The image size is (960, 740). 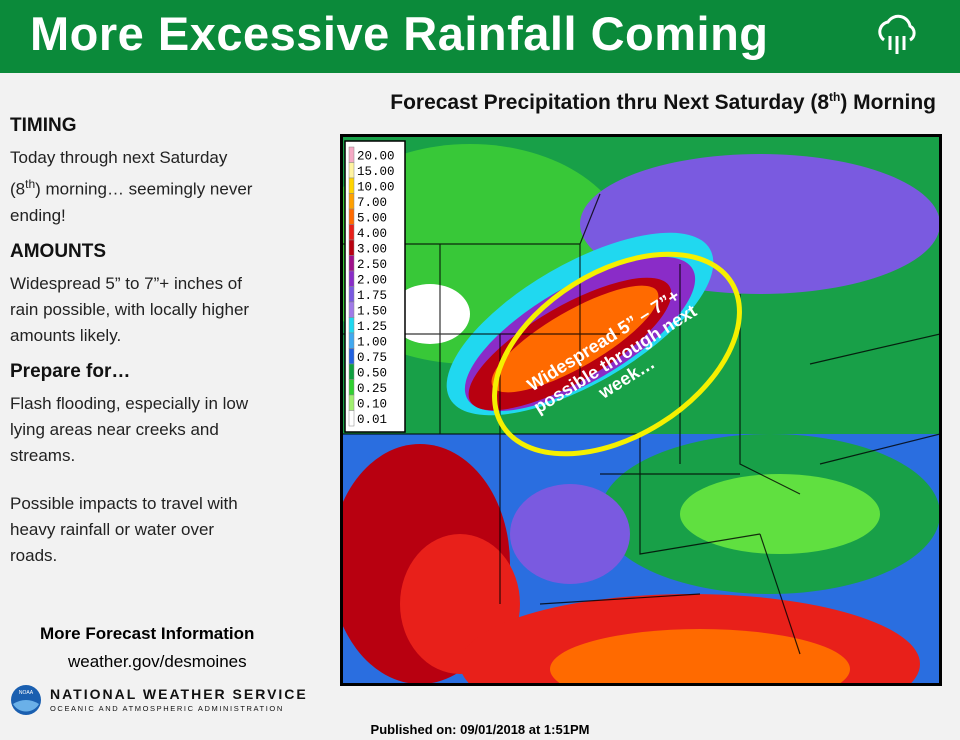 I want to click on text: ) Morning, so click(x=888, y=102).